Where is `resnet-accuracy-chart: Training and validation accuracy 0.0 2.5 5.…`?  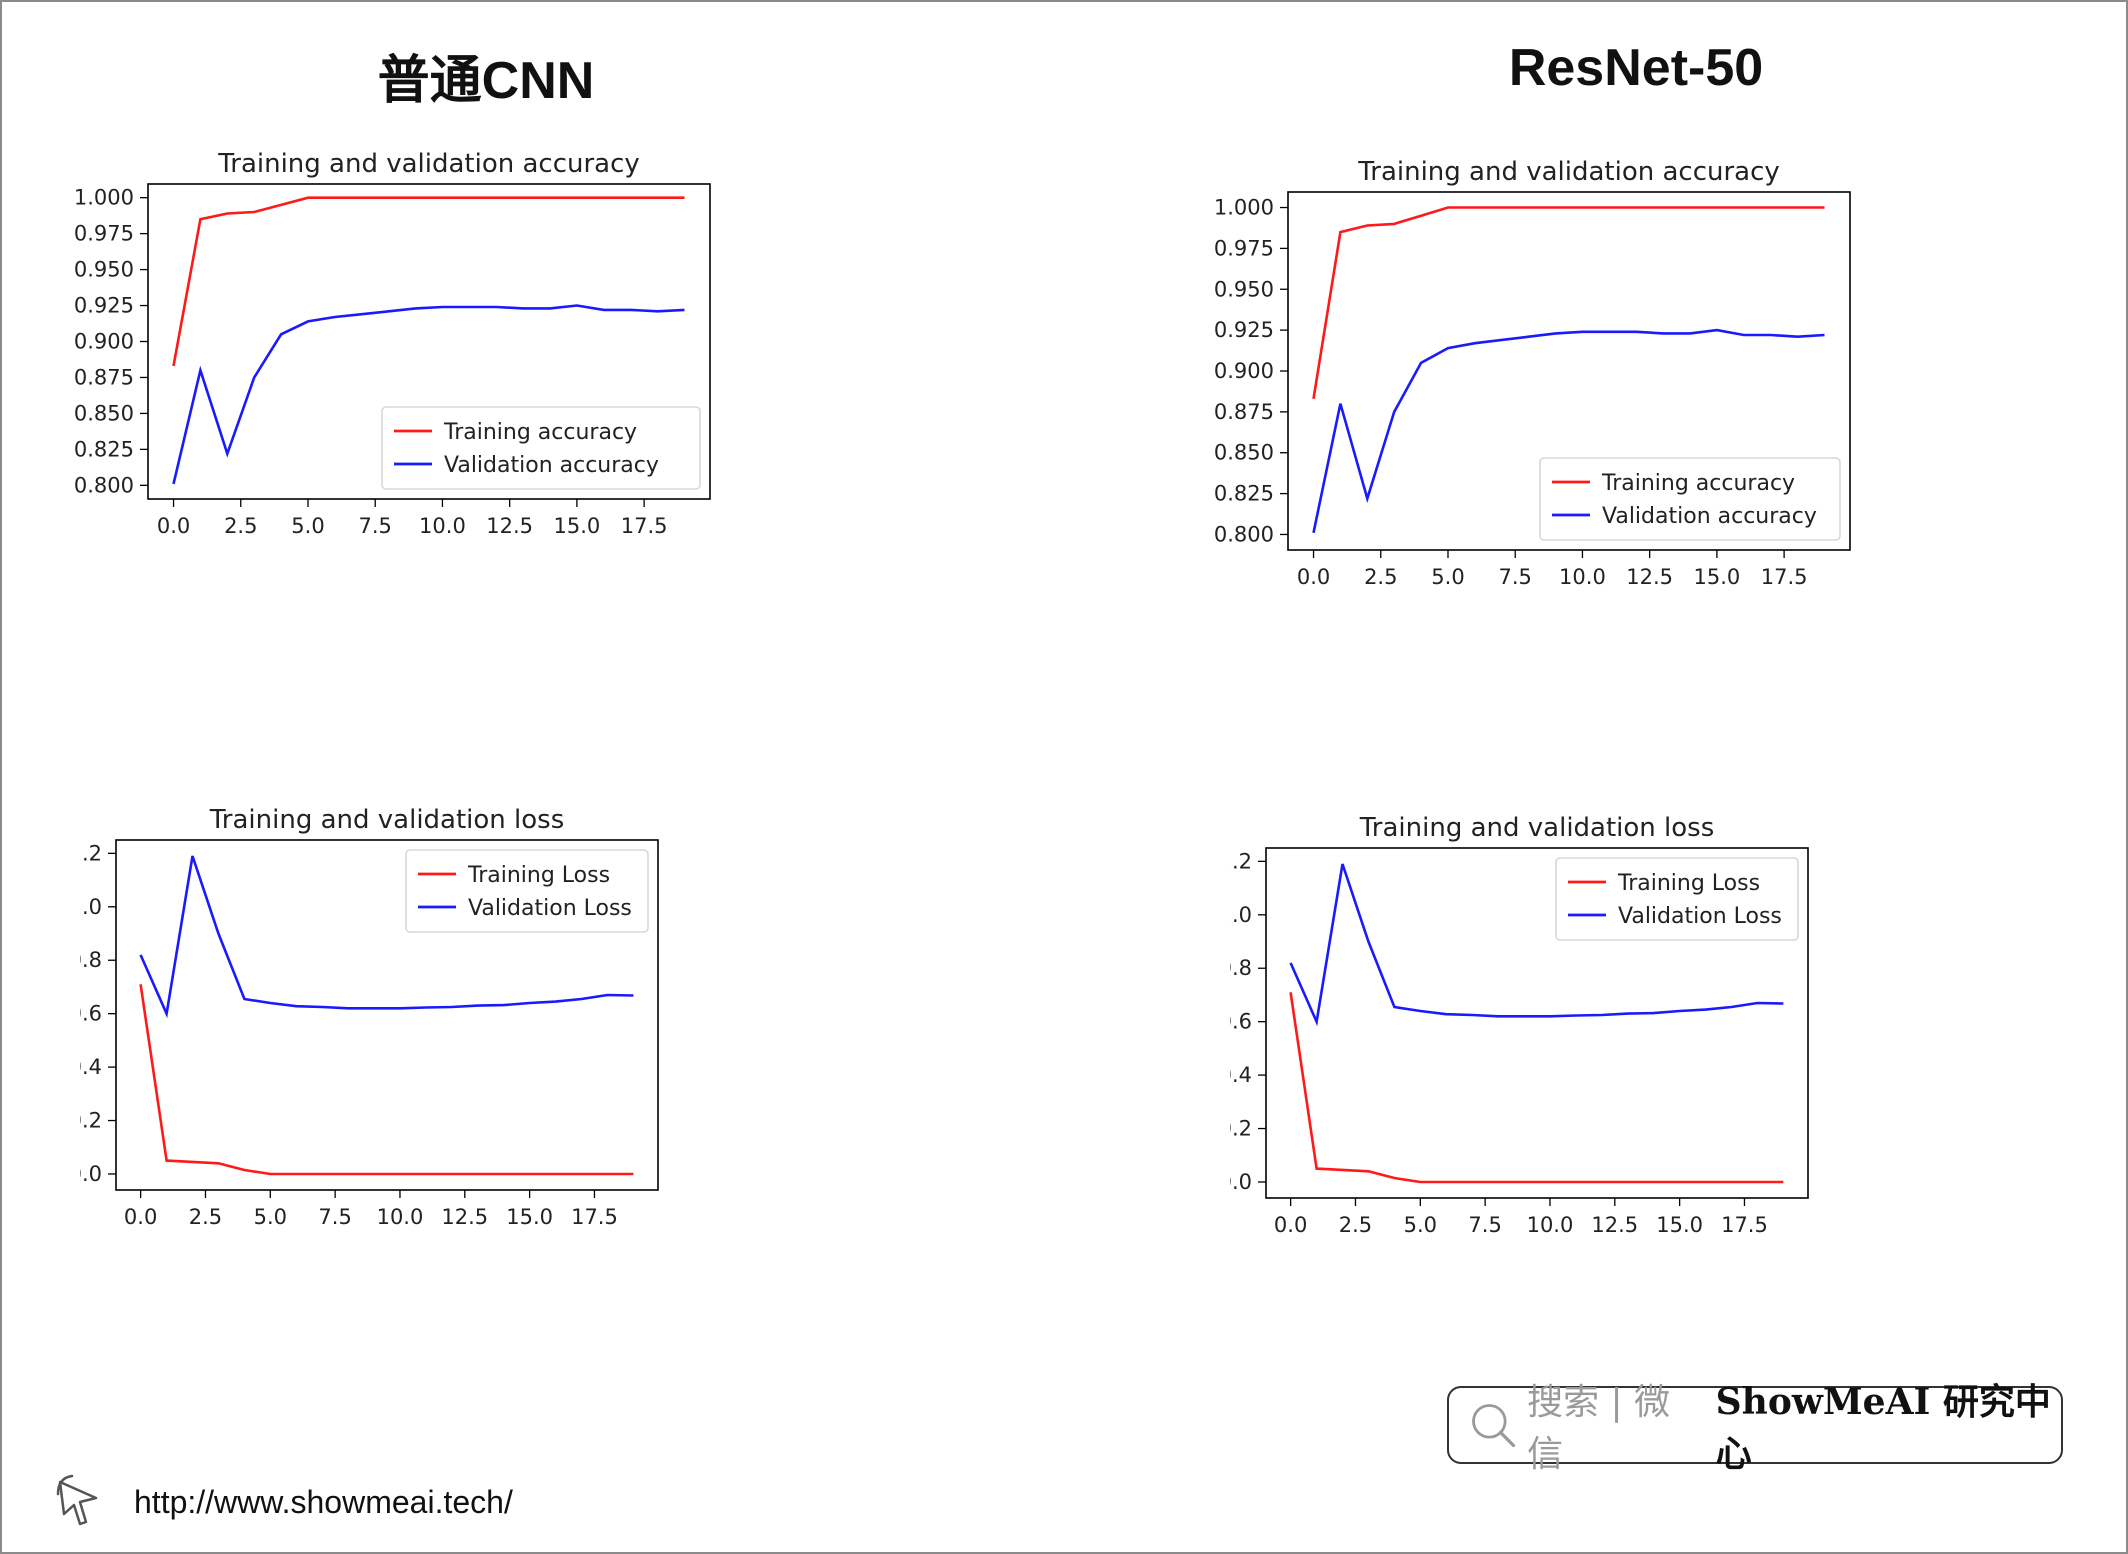
resnet-accuracy-chart: Training and validation accuracy 0.0 2.5 5.… is located at coordinates (1532, 373).